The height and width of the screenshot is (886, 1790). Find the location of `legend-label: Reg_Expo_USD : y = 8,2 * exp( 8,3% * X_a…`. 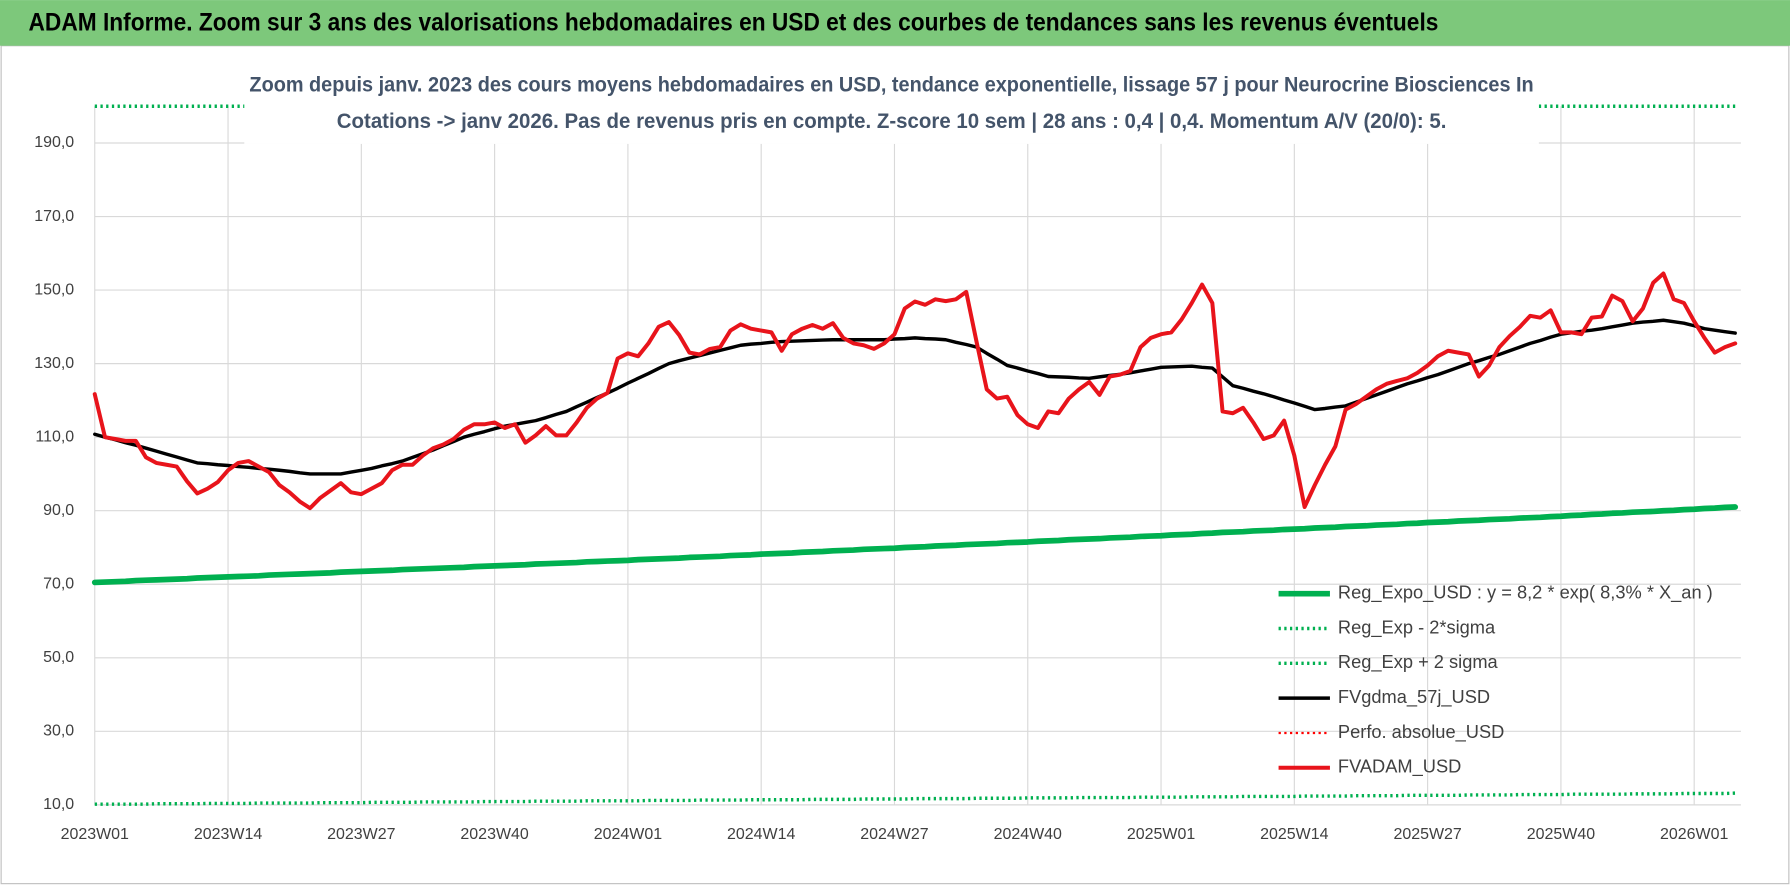

legend-label: Reg_Expo_USD : y = 8,2 * exp( 8,3% * X_a… is located at coordinates (1525, 593).